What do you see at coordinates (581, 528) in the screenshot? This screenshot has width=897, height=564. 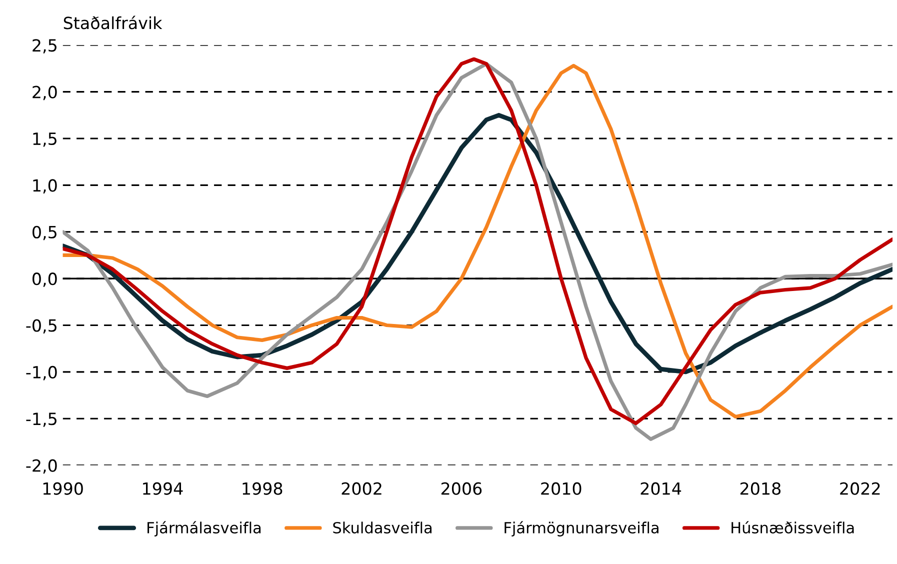 I see `legend-label: Fjármögnunarsveifla` at bounding box center [581, 528].